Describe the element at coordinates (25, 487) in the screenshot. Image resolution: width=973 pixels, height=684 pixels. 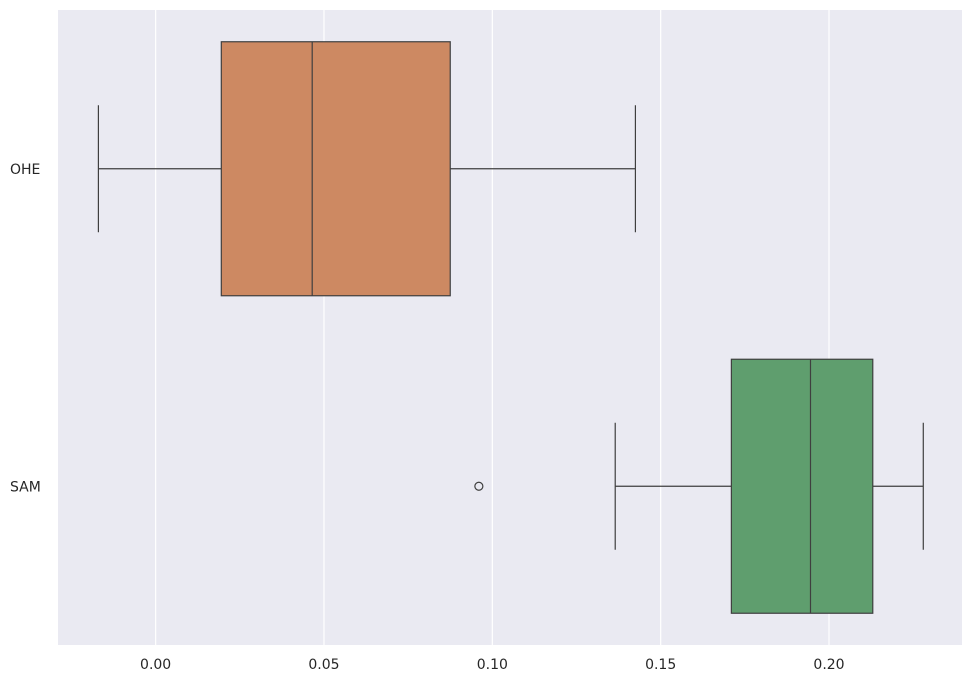
I see `y-tick-label: SAM` at that location.